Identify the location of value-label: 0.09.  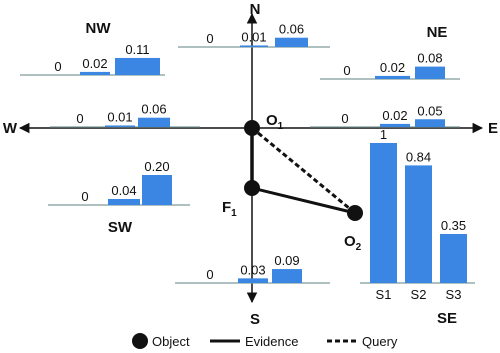
(286, 260).